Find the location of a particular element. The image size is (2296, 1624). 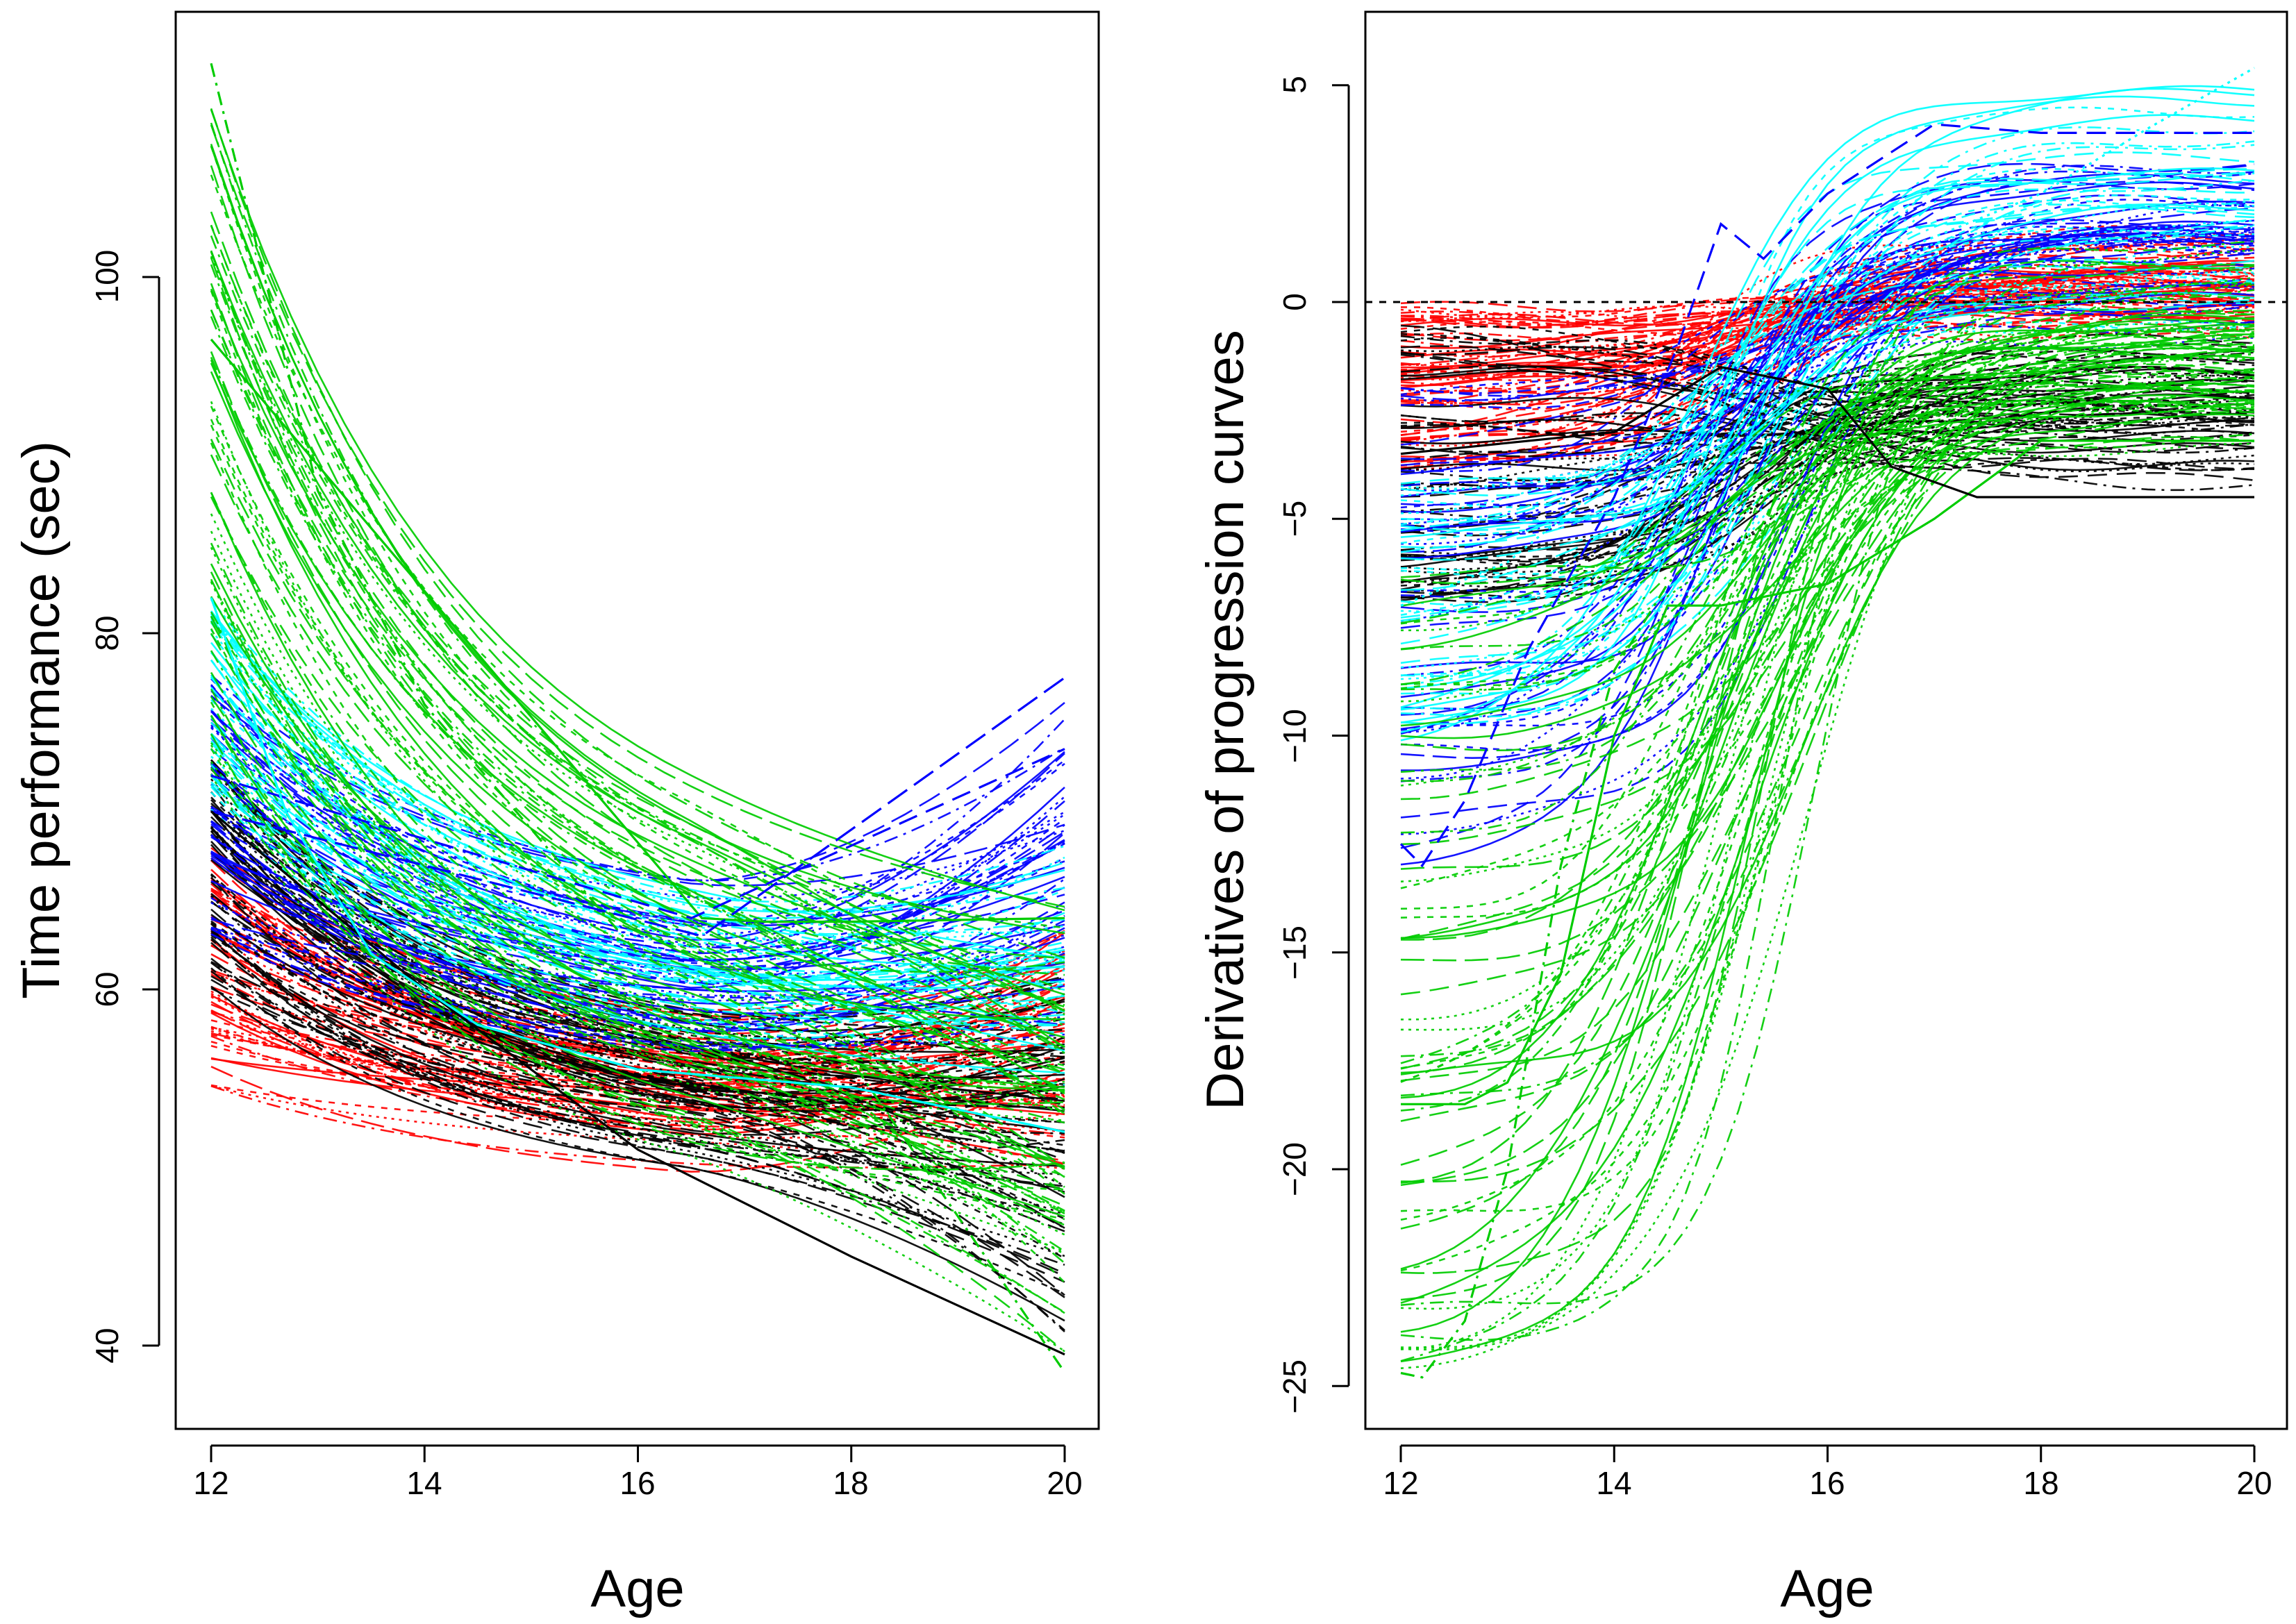

left-ytick-label: 40 is located at coordinates (107, 1346).